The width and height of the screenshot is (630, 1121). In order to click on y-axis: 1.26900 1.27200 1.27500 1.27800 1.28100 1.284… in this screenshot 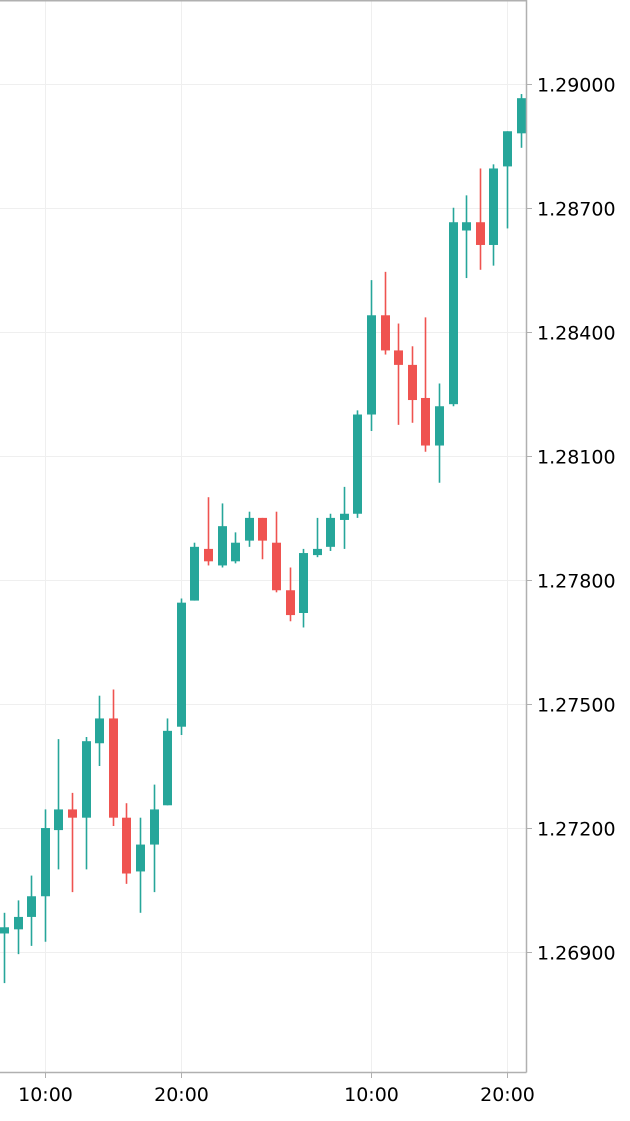, I will do `click(571, 520)`.